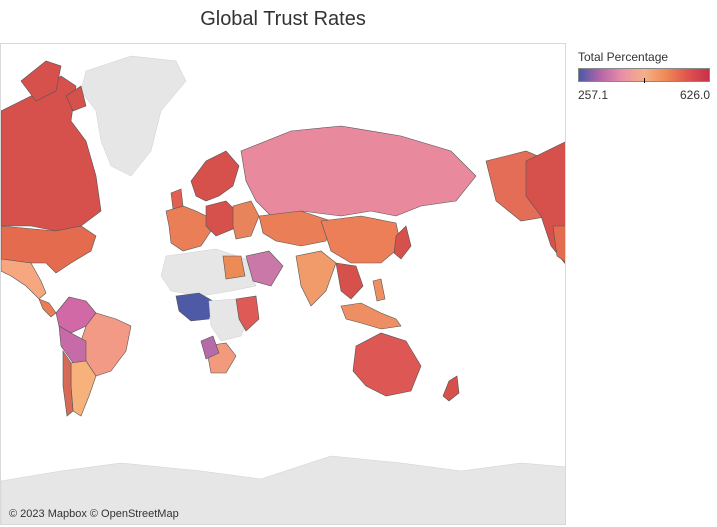 The height and width of the screenshot is (527, 717). What do you see at coordinates (644, 80) in the screenshot?
I see `legend-marker` at bounding box center [644, 80].